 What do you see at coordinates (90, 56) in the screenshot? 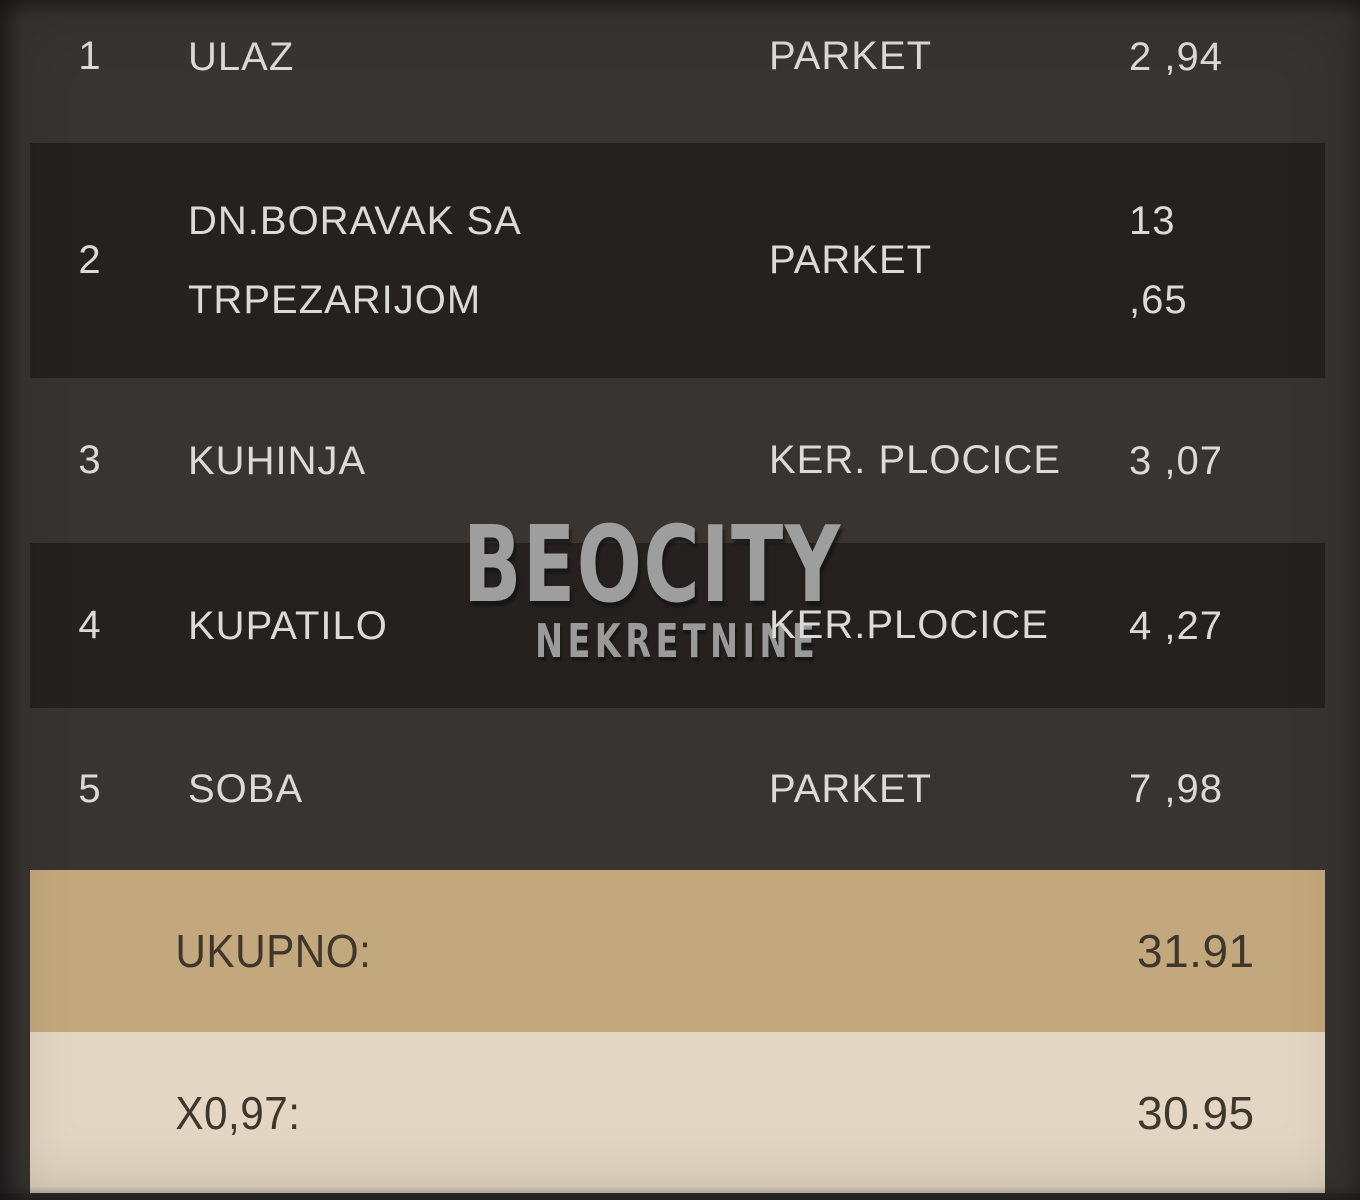
I see `row-number: 1` at bounding box center [90, 56].